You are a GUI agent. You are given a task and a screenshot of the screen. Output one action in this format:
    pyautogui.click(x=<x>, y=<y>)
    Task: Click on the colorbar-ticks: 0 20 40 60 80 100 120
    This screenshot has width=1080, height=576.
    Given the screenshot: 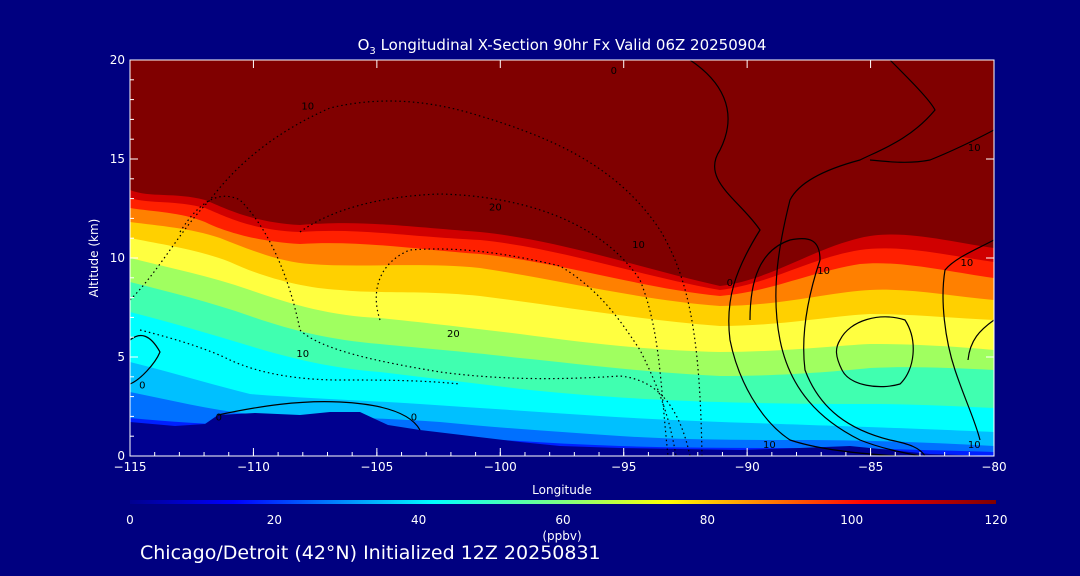 What is the action you would take?
    pyautogui.click(x=566, y=520)
    